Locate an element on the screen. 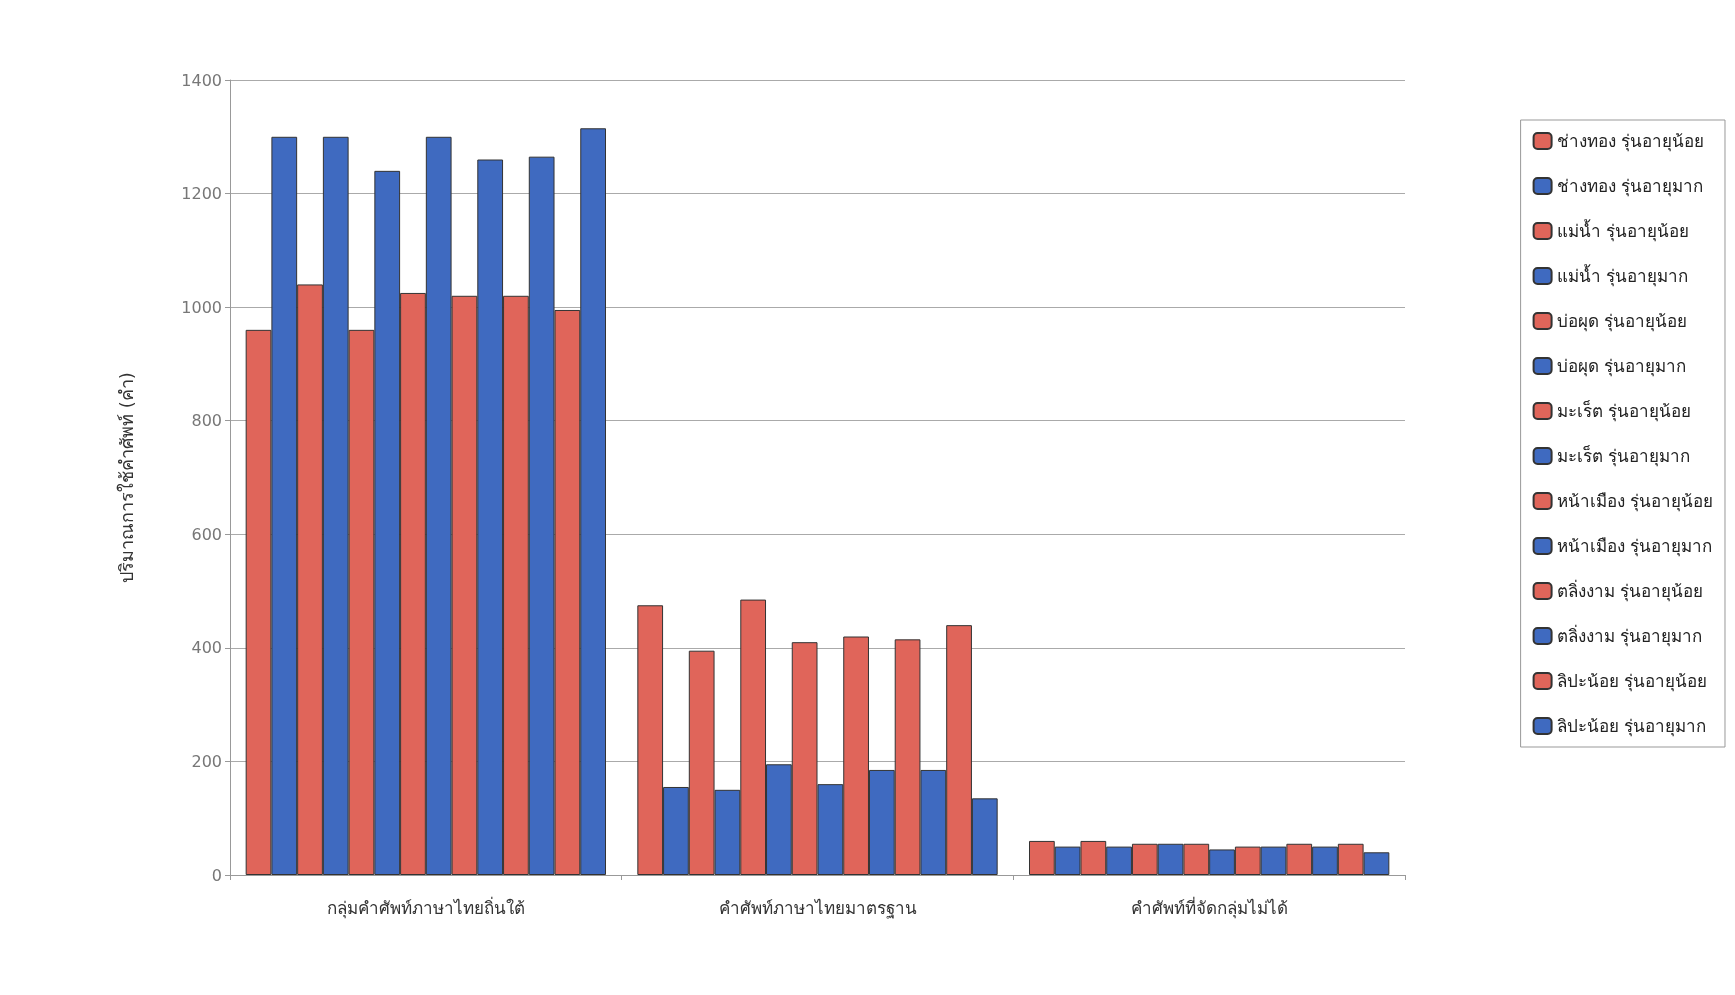 The height and width of the screenshot is (995, 1735). legend-label: ลิปะน้อย รุ่นอายุน้อย is located at coordinates (1631, 681).